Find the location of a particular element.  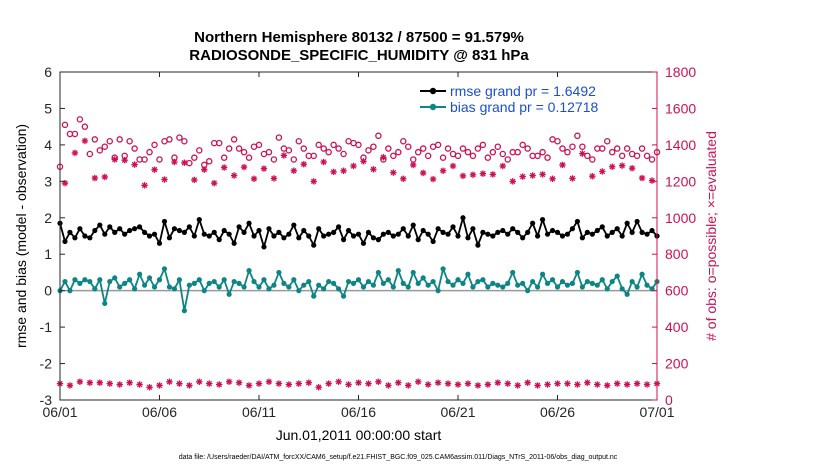

y2-tick-label: 200 is located at coordinates (677, 364).